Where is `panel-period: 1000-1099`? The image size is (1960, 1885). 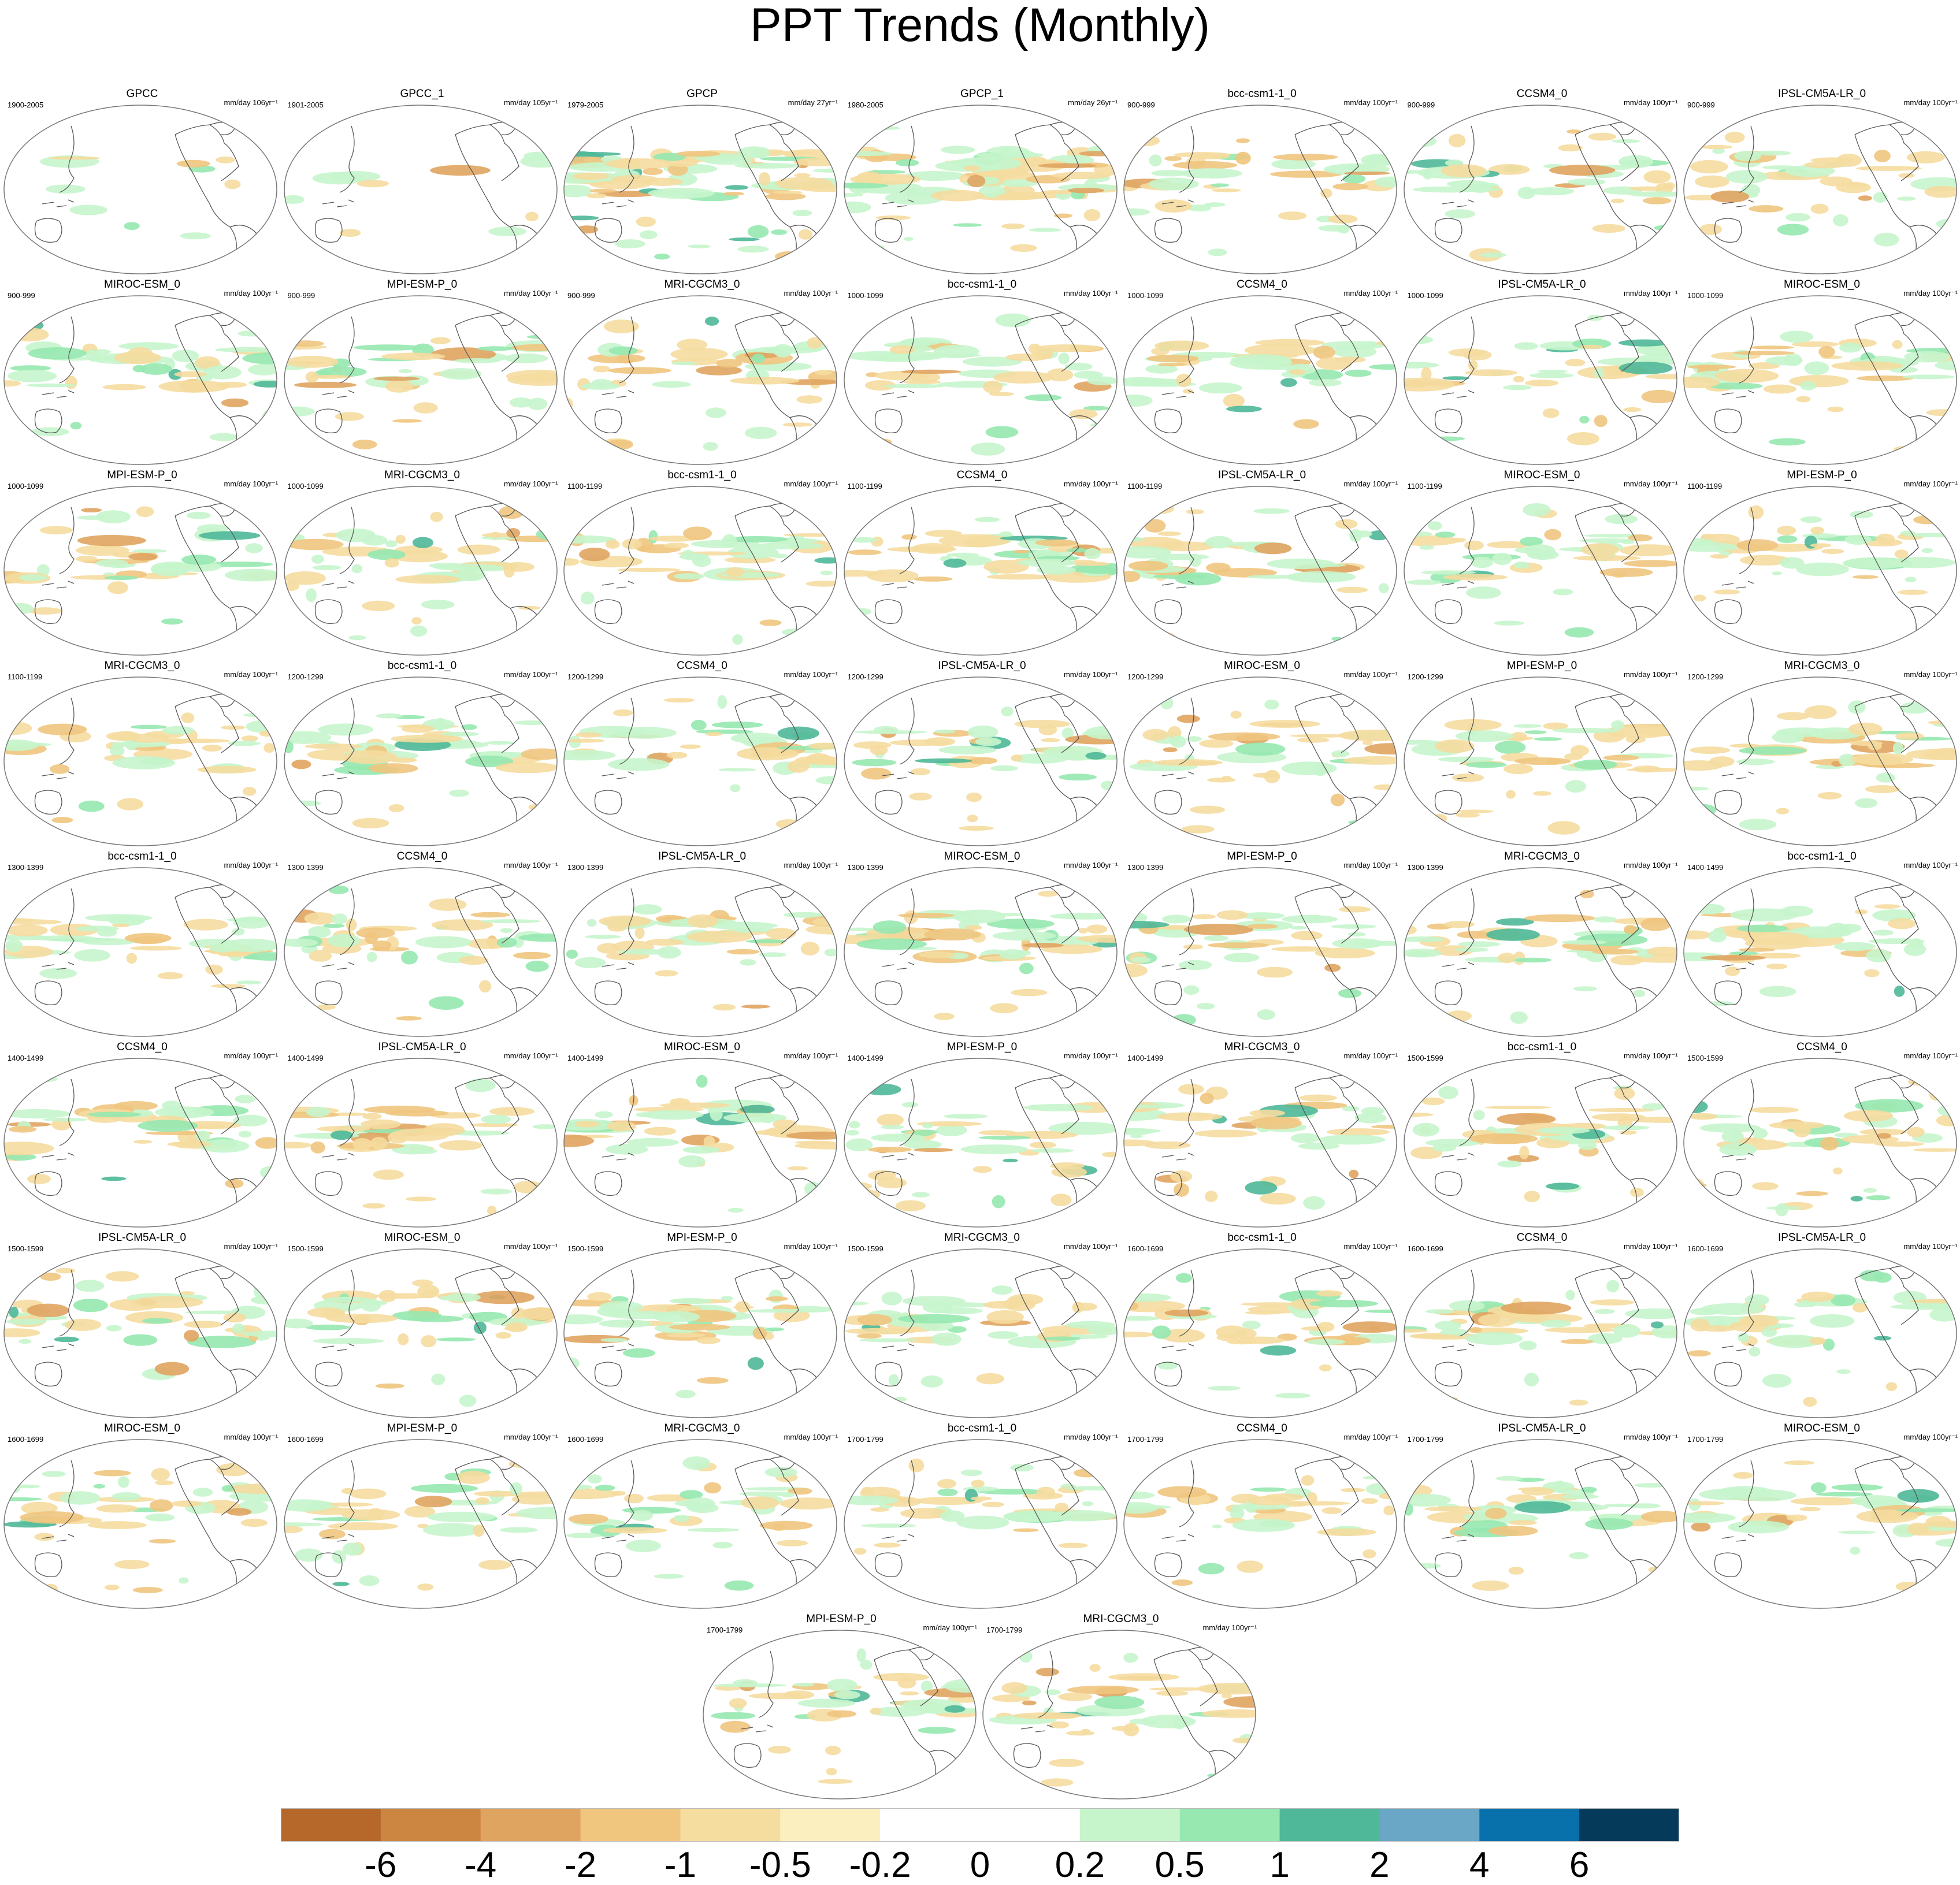 panel-period: 1000-1099 is located at coordinates (26, 486).